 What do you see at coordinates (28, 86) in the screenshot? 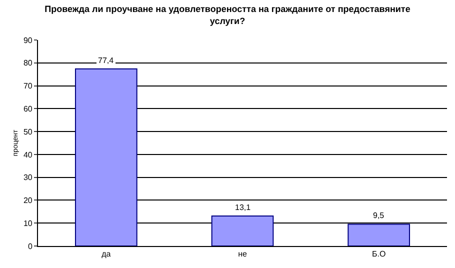
I see `y-tick-label: 70` at bounding box center [28, 86].